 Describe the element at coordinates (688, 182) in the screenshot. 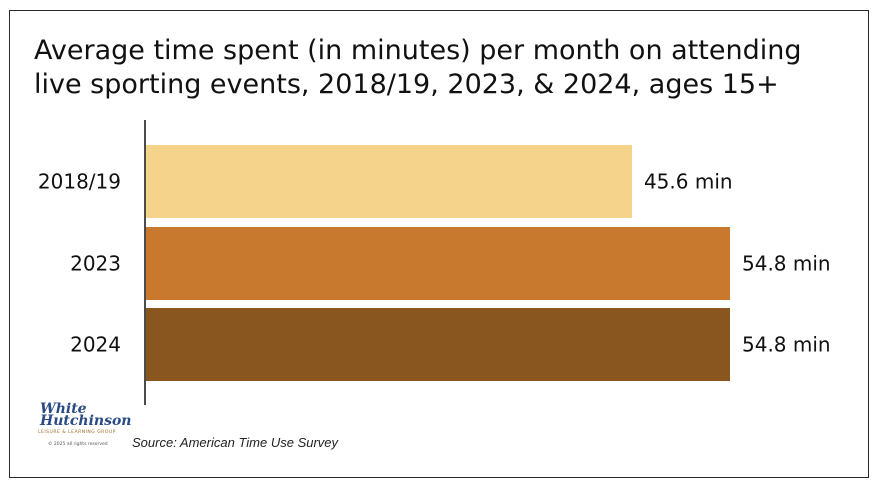

I see `data-label-0: 45.6 min` at that location.